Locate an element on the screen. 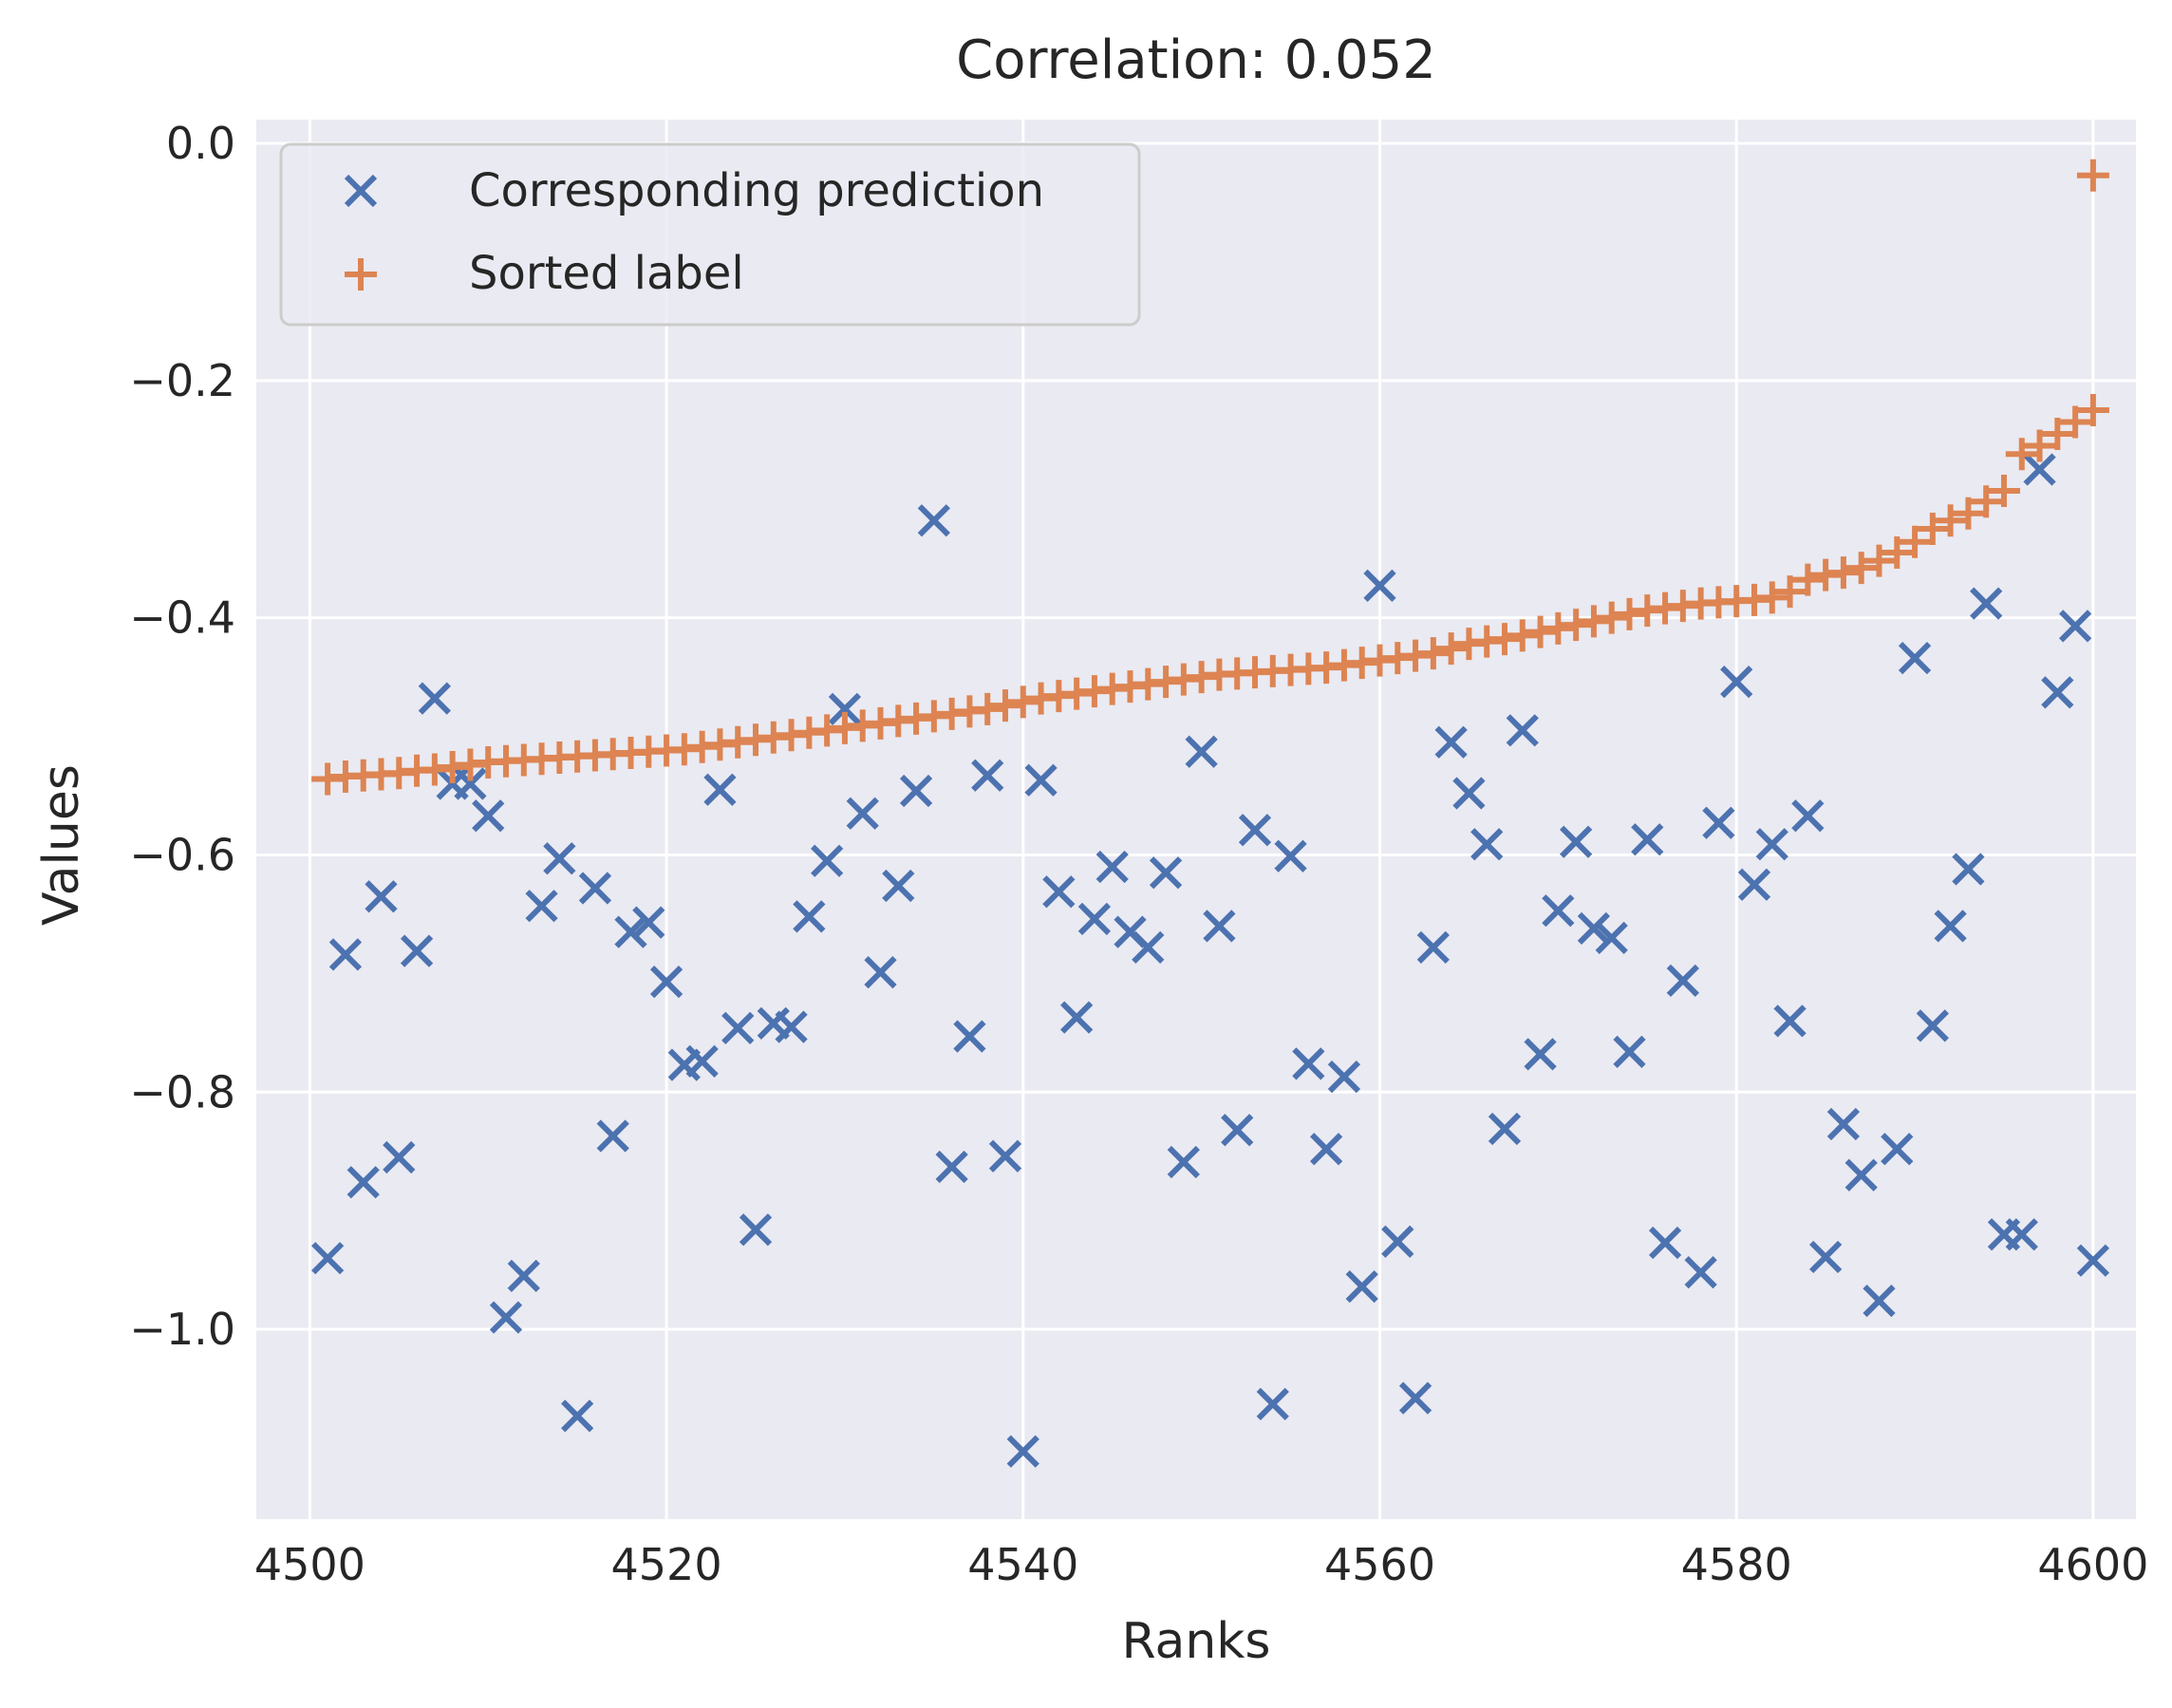 This screenshot has height=1708, width=2172. legend-box is located at coordinates (710, 234).